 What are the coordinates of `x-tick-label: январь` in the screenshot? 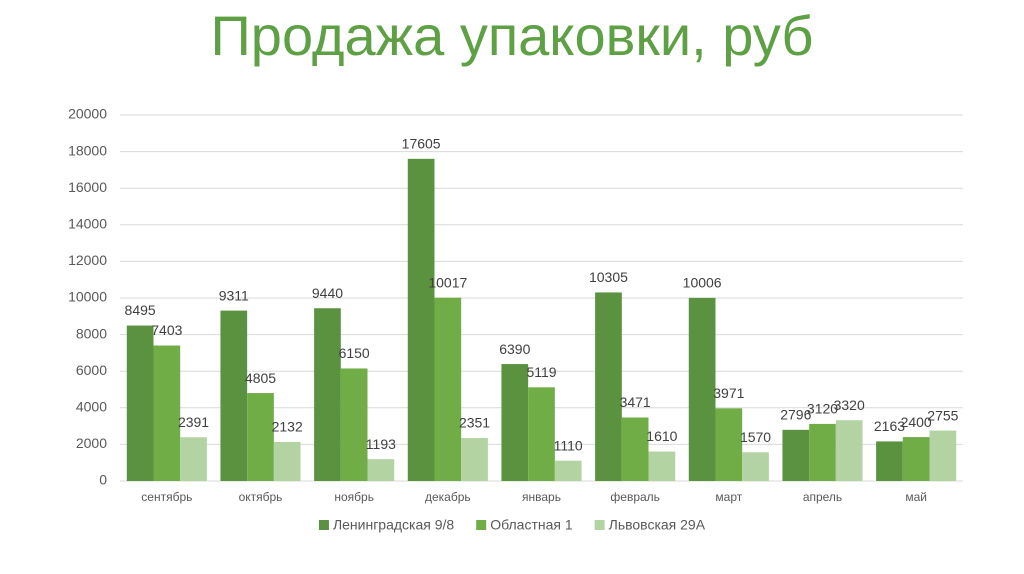 It's located at (541, 497).